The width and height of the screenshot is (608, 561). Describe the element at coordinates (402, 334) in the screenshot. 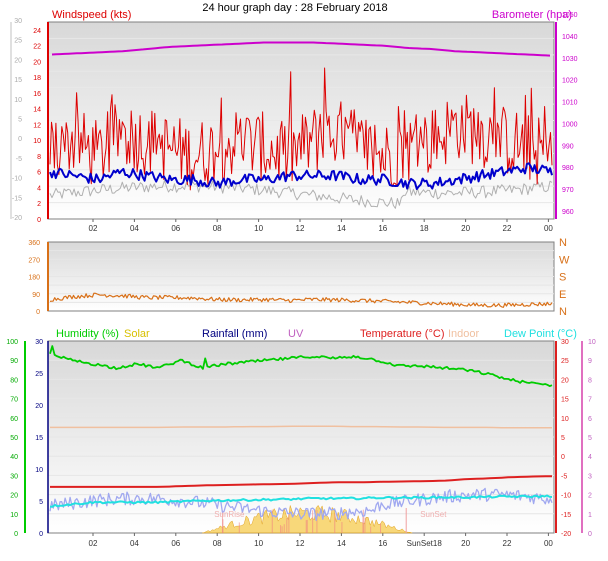

I see `legend-item: Temperature (°C)` at that location.